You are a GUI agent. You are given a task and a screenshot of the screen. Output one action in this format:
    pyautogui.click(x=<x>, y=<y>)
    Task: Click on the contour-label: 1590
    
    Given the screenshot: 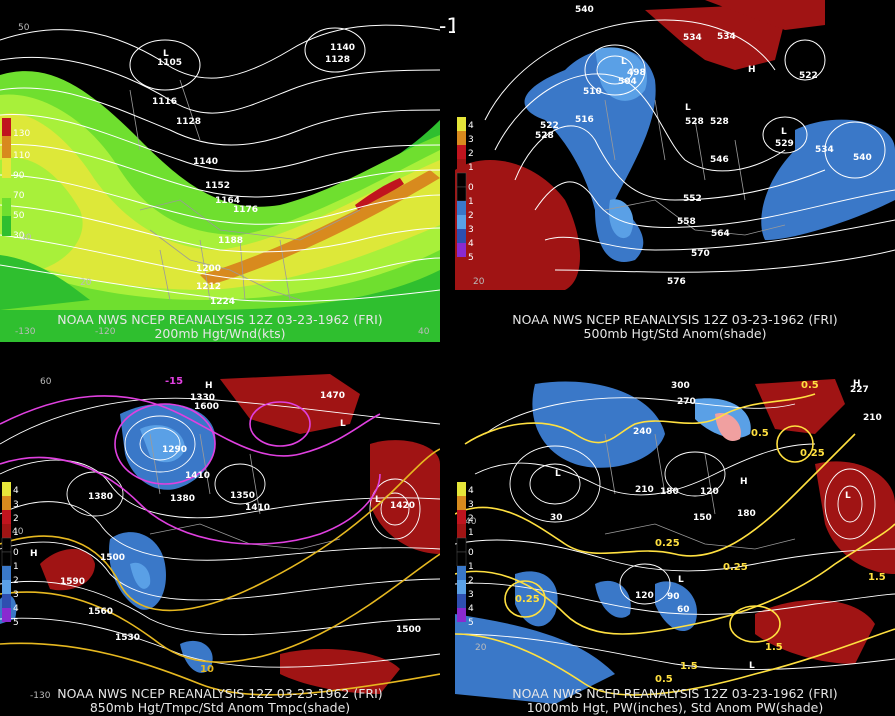 What is the action you would take?
    pyautogui.click(x=72, y=582)
    